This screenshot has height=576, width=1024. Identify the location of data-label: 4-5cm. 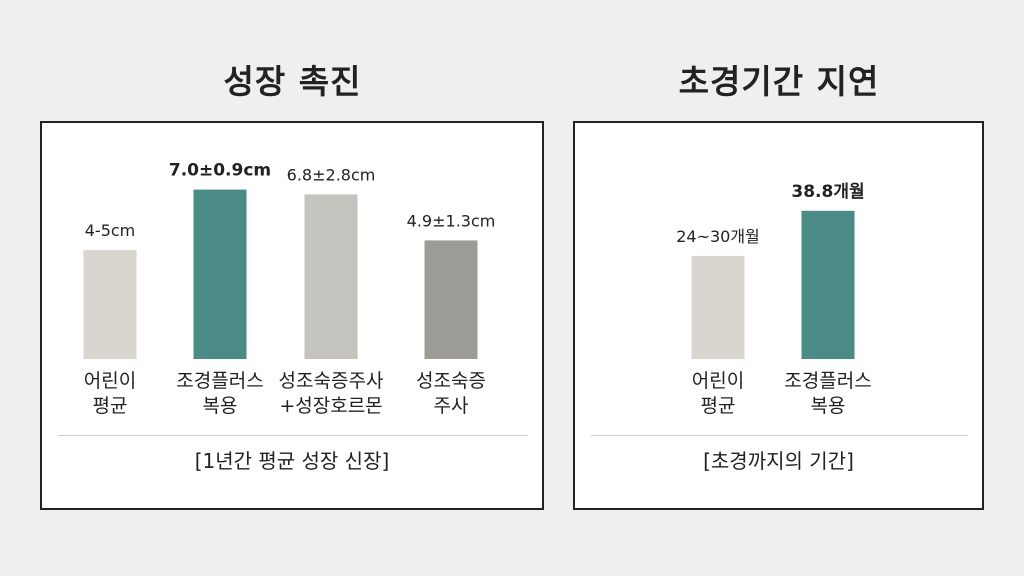
(110, 230).